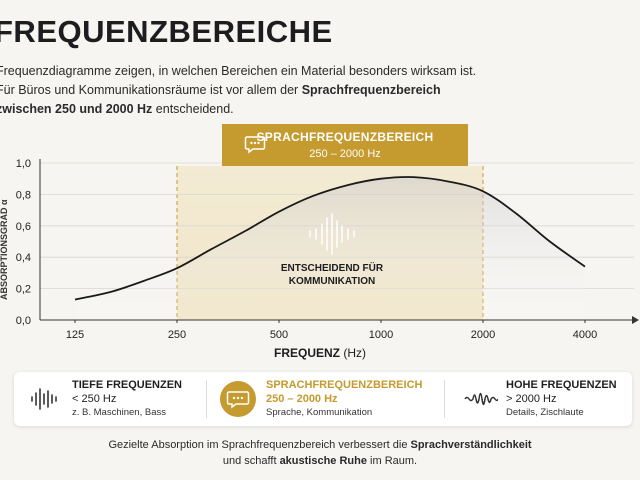  I want to click on legend-speech-desc: Sprache, Kommunikation, so click(319, 412).